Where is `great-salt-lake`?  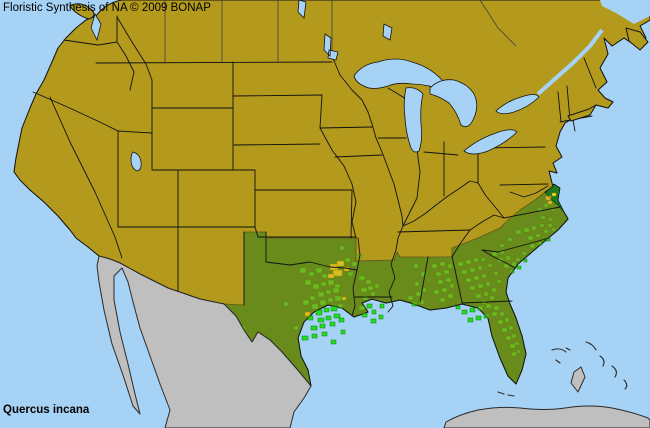
great-salt-lake is located at coordinates (136, 161).